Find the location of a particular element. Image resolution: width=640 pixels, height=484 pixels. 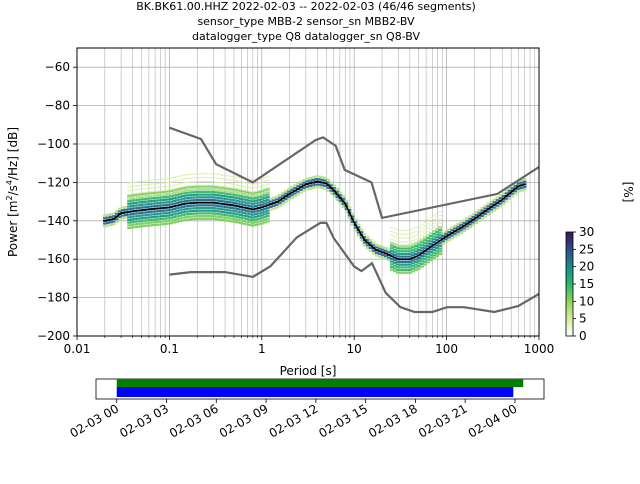

coverage-tick-label: 02-03 03 is located at coordinates (144, 420).